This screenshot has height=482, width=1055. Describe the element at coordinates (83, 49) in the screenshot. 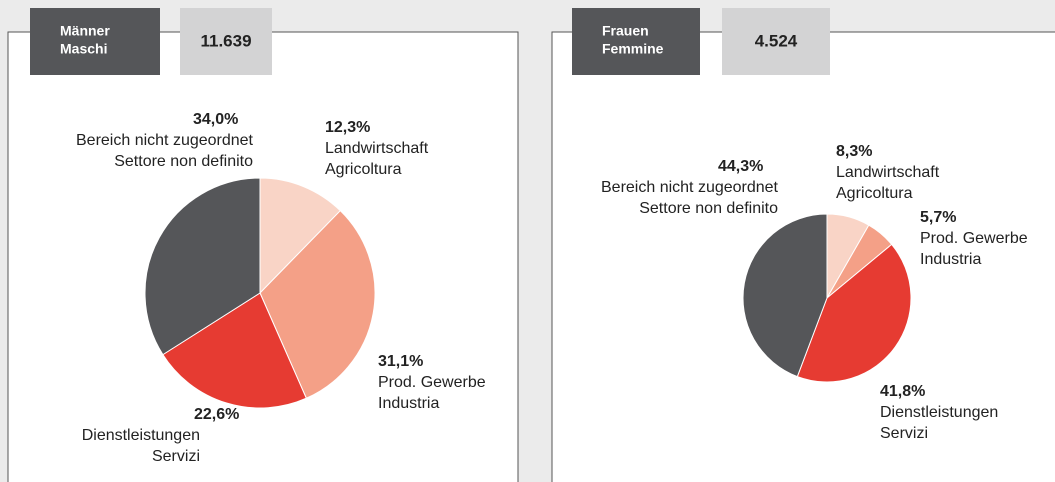

I see `panel-title: Maschi` at that location.